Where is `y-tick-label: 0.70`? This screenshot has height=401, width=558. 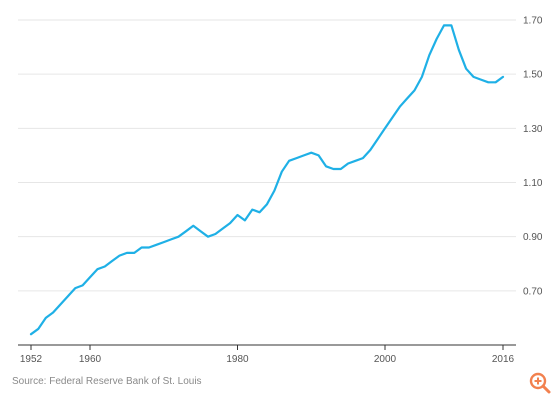 y-tick-label: 0.70 is located at coordinates (533, 291).